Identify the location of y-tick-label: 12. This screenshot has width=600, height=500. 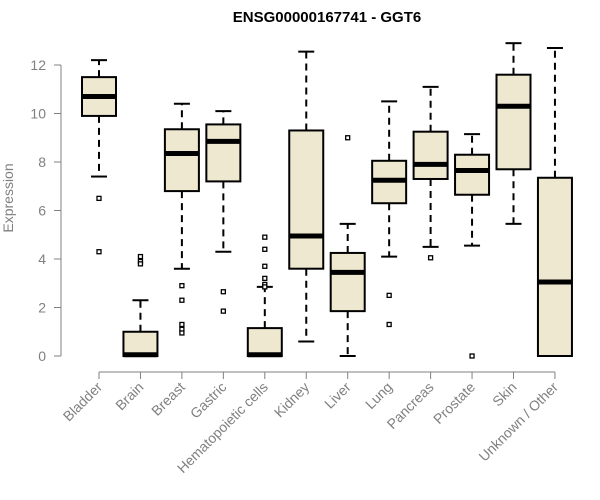
(38, 65).